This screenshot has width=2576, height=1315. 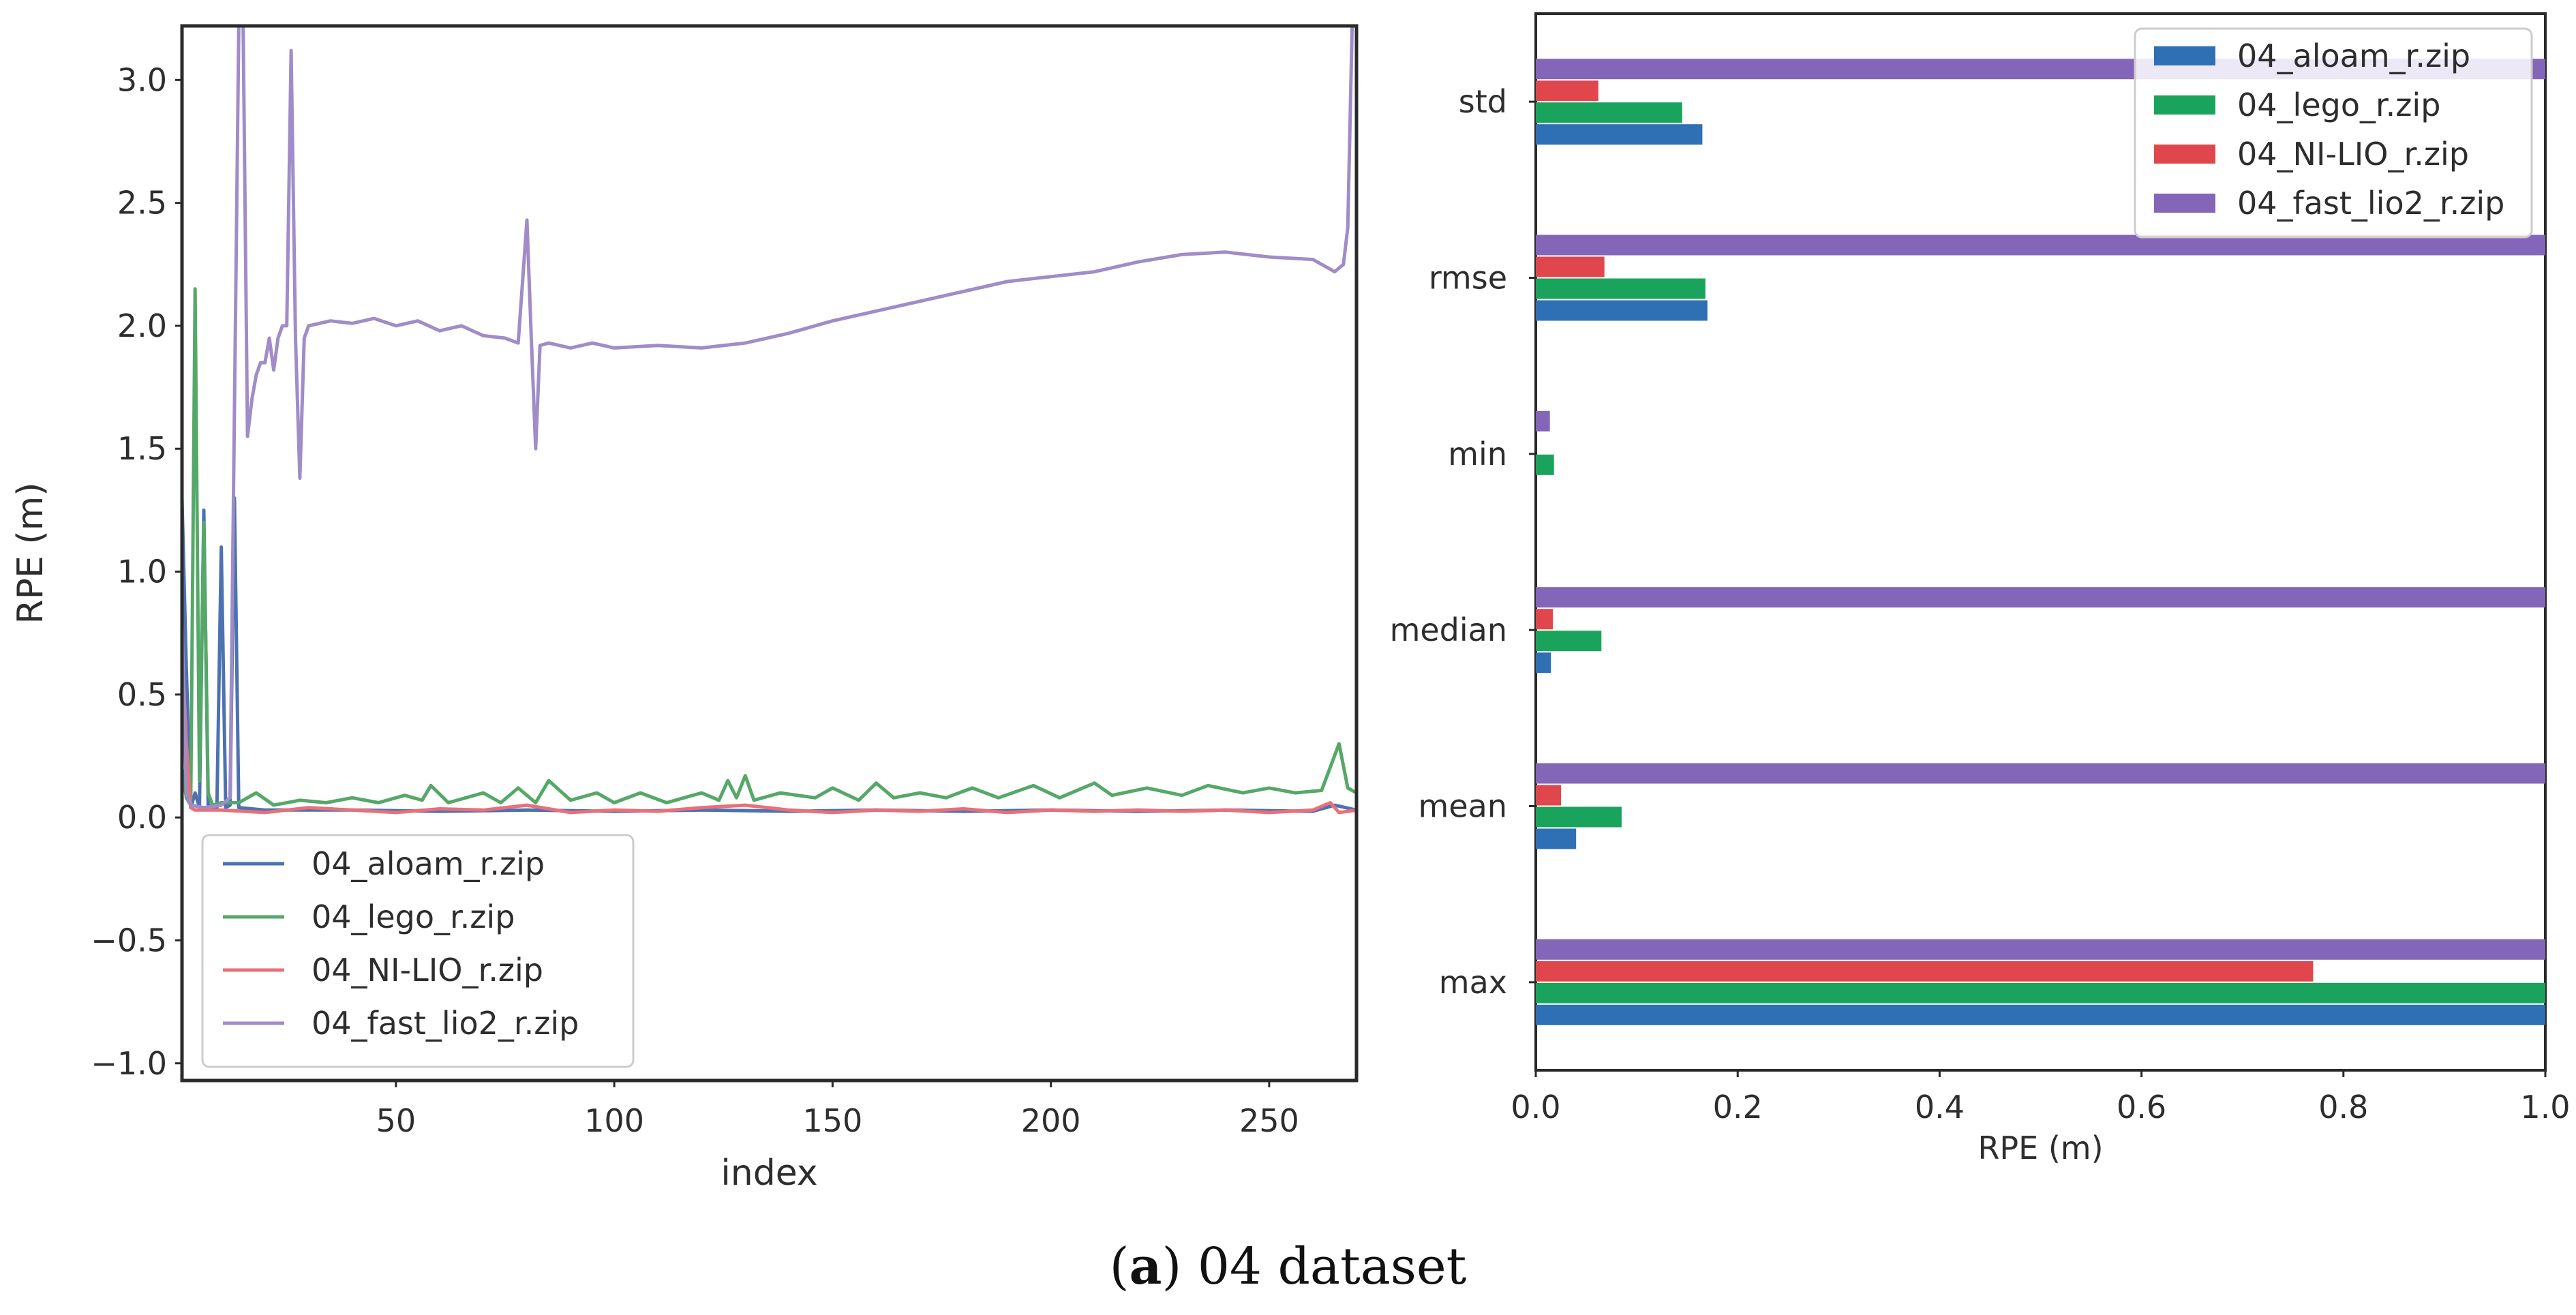 I want to click on y-tick-label: −1.0, so click(x=129, y=1063).